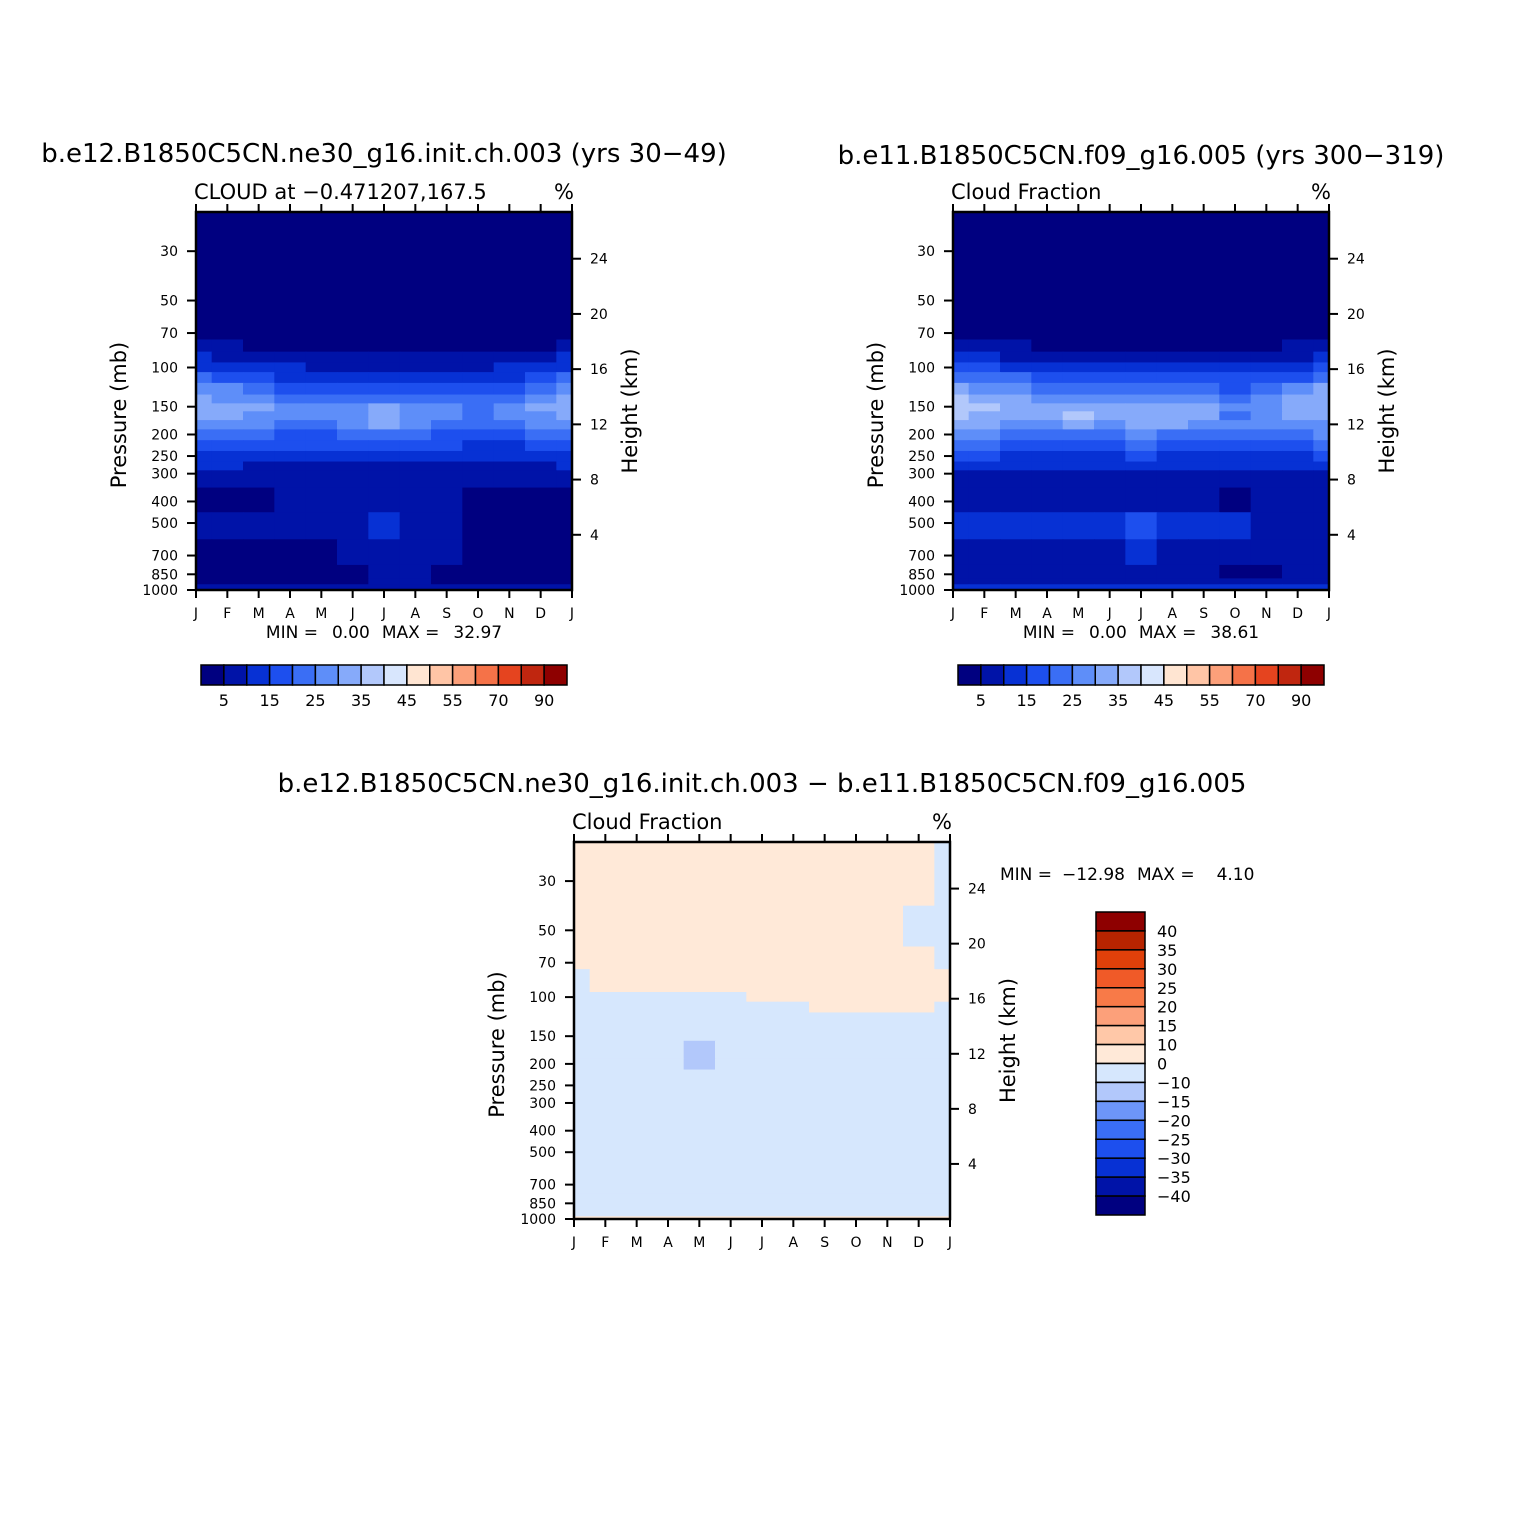 The height and width of the screenshot is (1525, 1525). I want to click on y-tick-label: 1000, so click(160, 591).